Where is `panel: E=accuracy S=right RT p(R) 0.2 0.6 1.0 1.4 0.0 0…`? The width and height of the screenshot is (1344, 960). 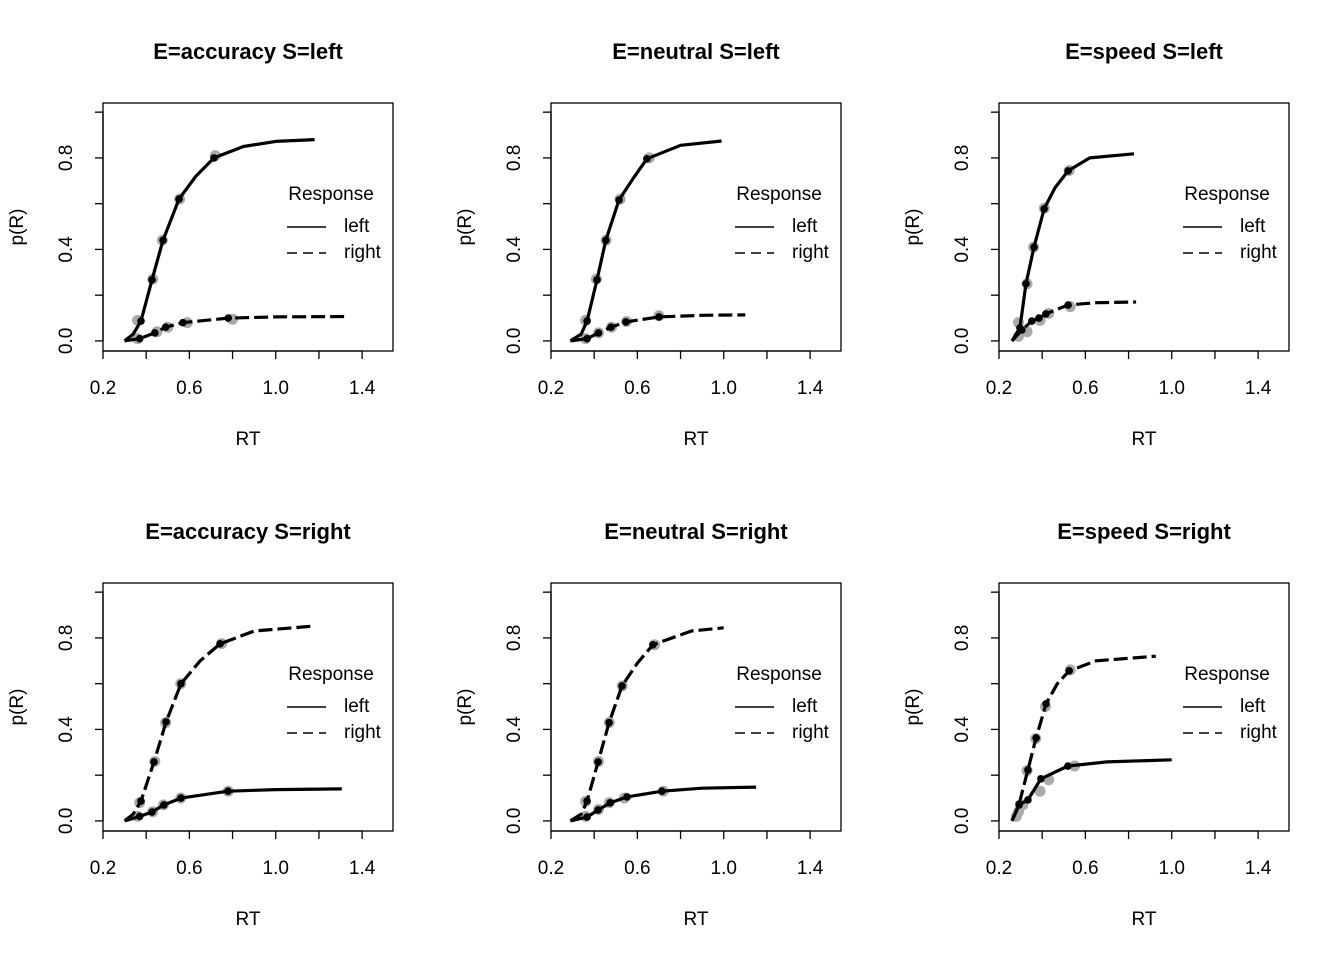
panel: E=accuracy S=right RT p(R) 0.2 0.6 1.0 1.4 0.0 0… is located at coordinates (200, 724).